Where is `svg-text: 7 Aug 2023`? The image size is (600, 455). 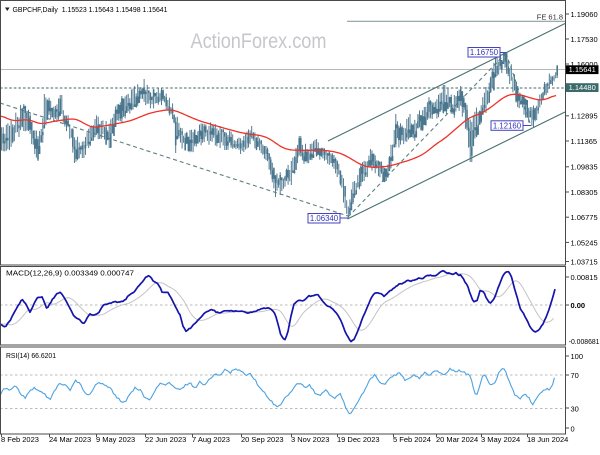
svg-text: 7 Aug 2023 is located at coordinates (211, 439).